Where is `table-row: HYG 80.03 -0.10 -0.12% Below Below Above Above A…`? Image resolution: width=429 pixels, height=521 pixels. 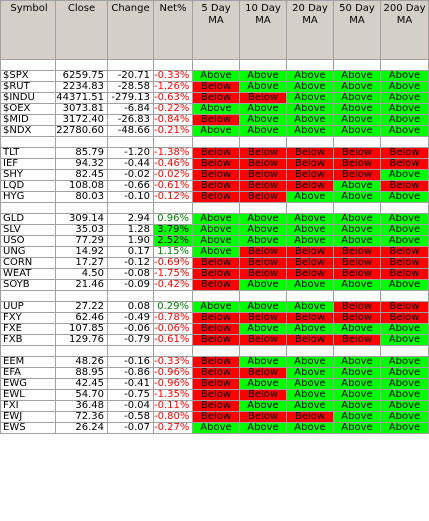
table-row: HYG 80.03 -0.10 -0.12% Below Below Above Above A… is located at coordinates (214, 197).